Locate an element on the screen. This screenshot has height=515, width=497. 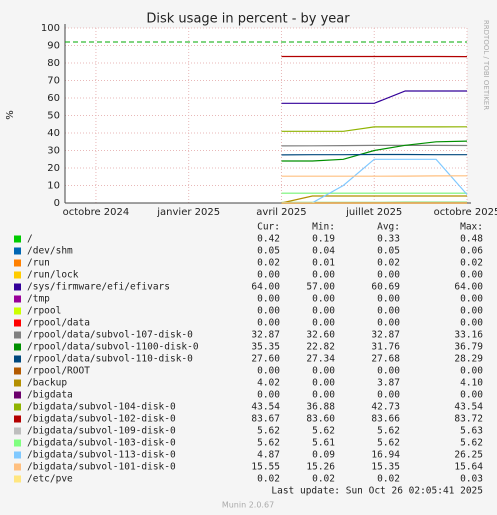
stat-value: 15.55 is located at coordinates (265, 467).